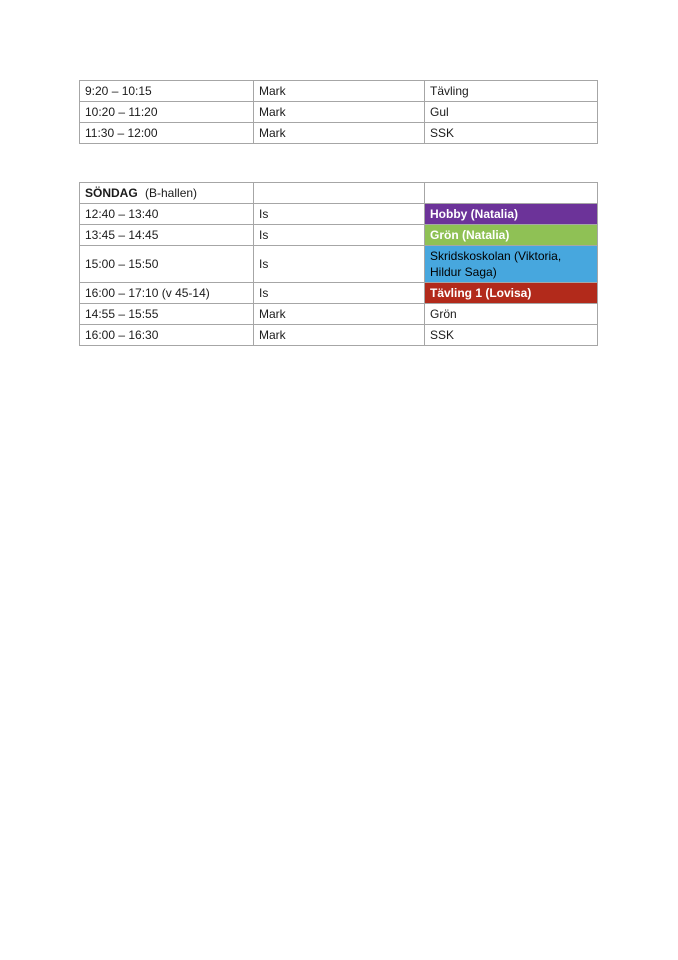  I want to click on time-cell: 15:00 – 15:50, so click(166, 264).